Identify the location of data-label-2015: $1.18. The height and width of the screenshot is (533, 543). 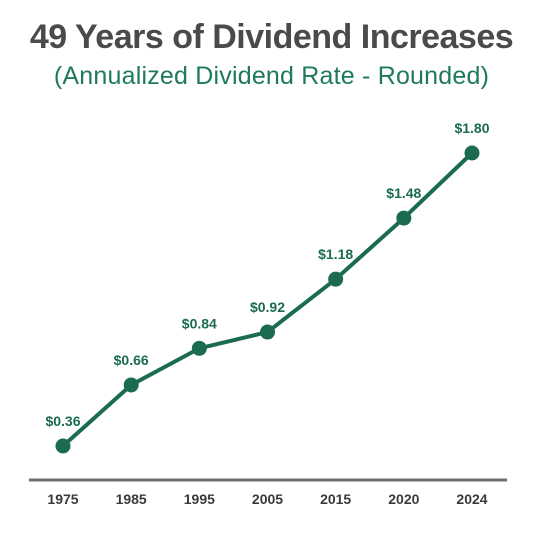
(335, 254).